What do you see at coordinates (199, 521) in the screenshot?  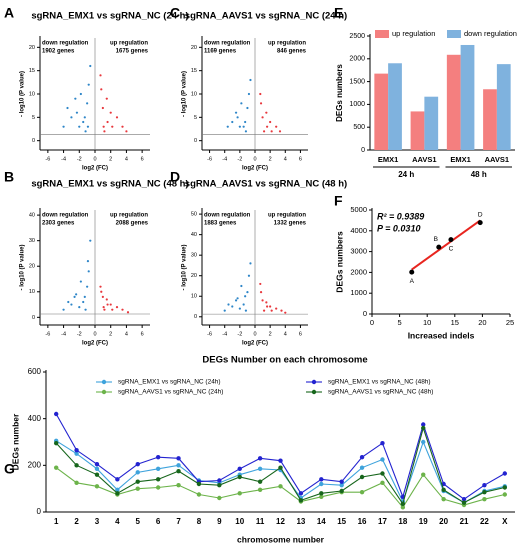 I see `x-tick-label: 8` at bounding box center [199, 521].